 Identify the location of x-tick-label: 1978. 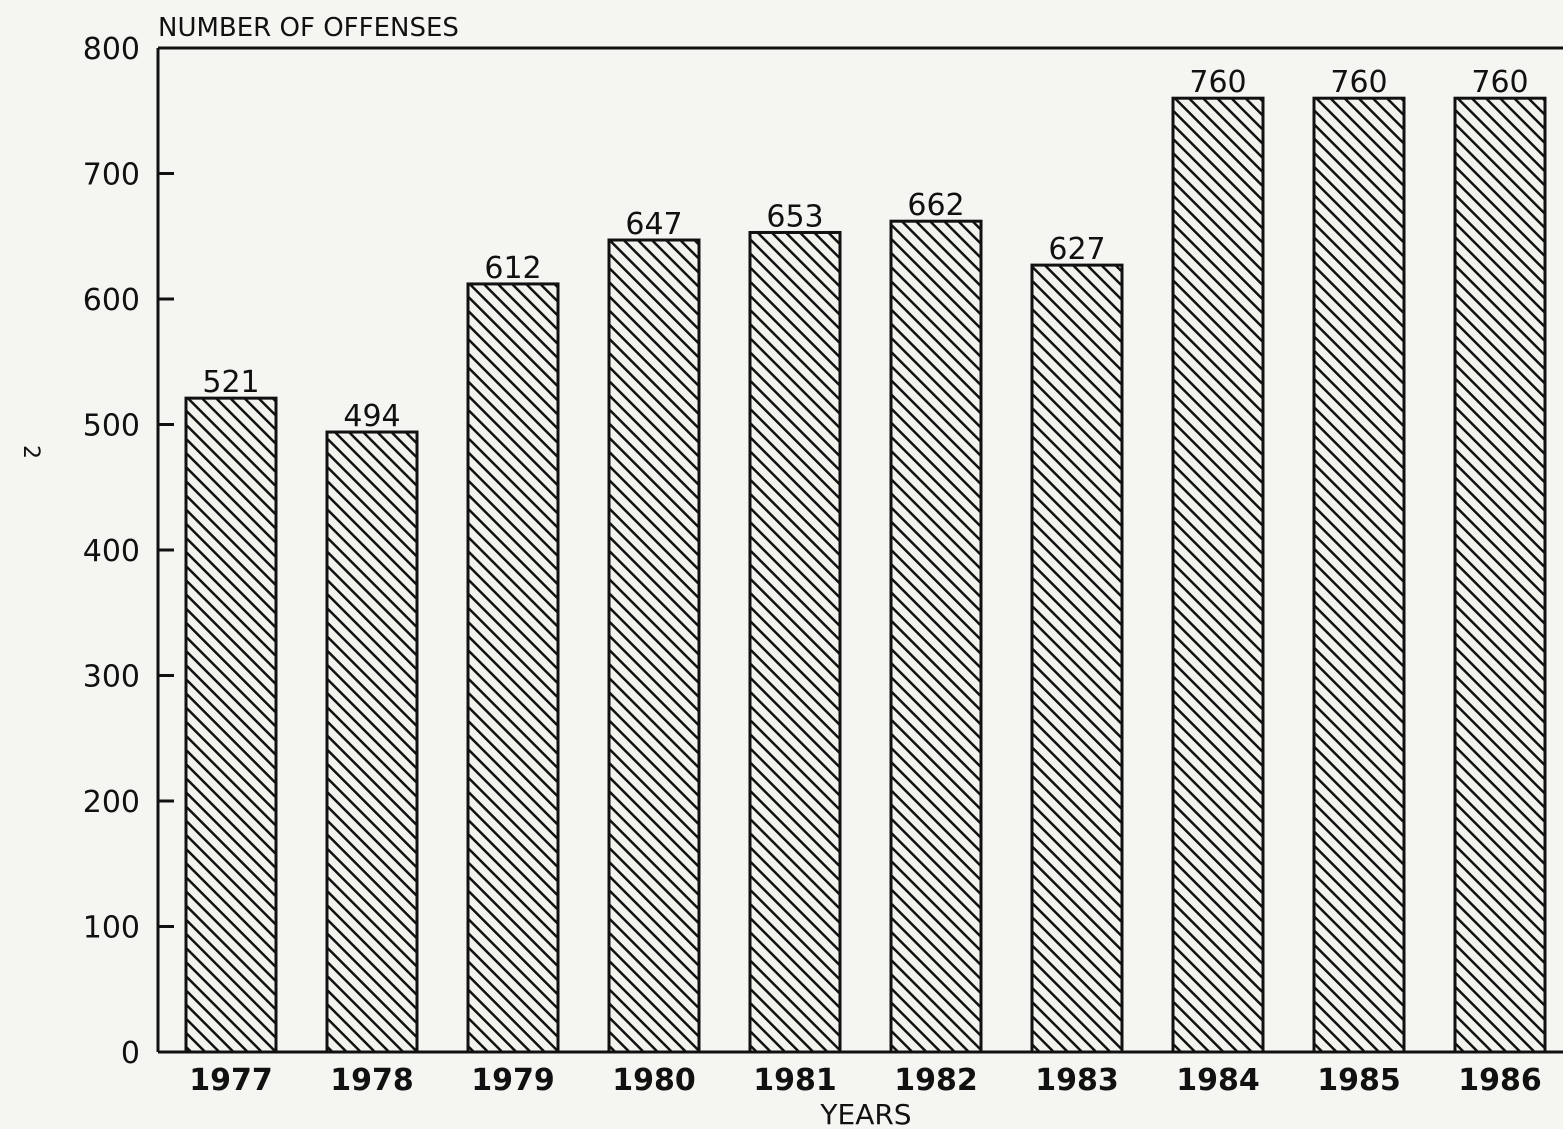
(372, 1080).